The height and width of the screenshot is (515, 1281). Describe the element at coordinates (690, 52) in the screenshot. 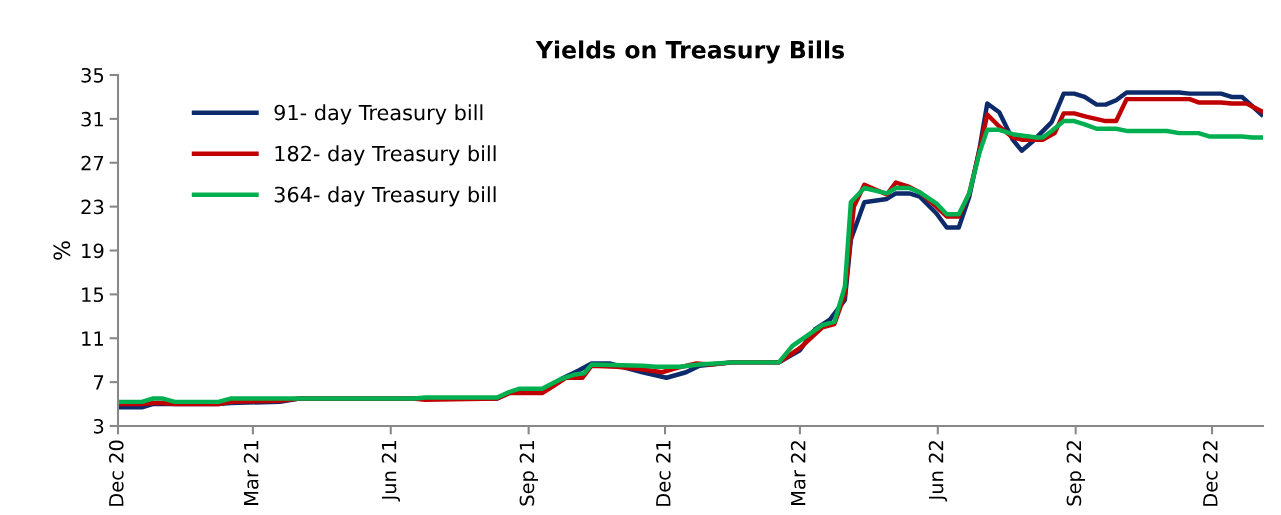

I see `chart-title: Yields on Treasury Bills` at that location.